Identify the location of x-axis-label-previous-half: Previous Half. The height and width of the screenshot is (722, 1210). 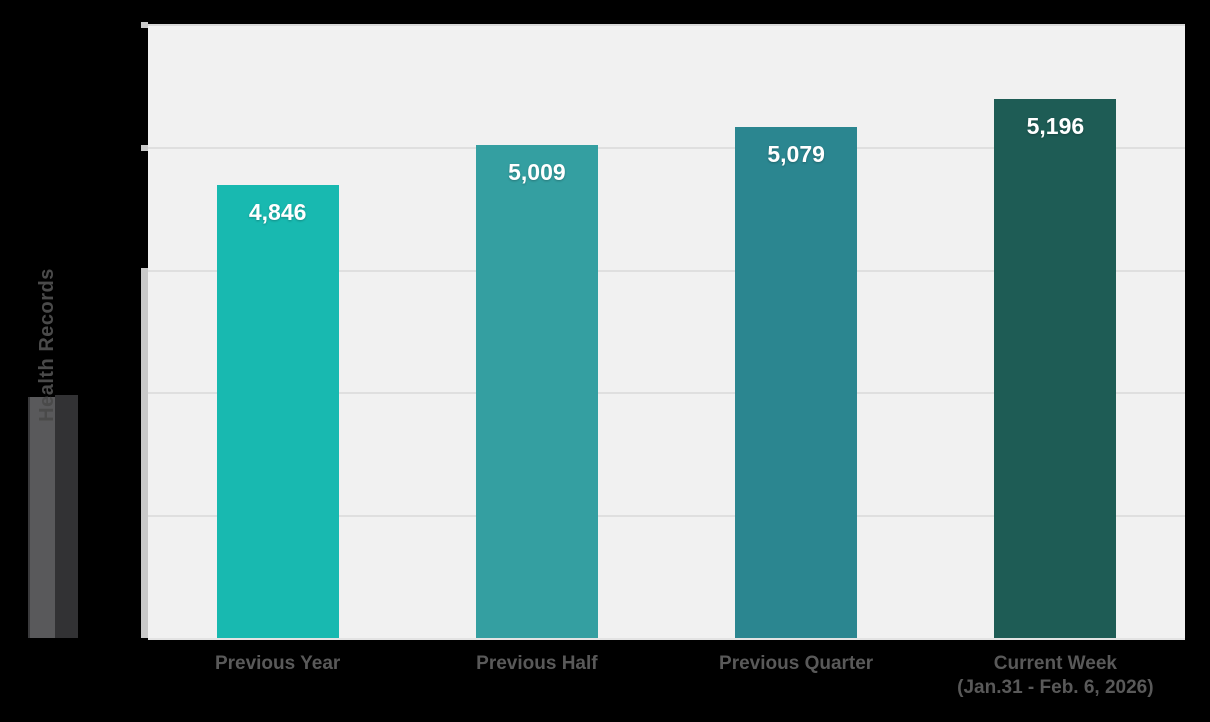
(536, 664).